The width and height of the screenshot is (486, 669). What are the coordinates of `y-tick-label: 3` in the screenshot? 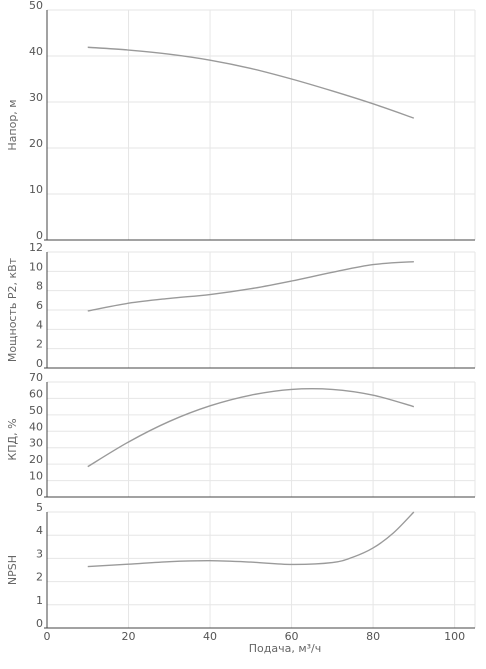 It's located at (39, 553).